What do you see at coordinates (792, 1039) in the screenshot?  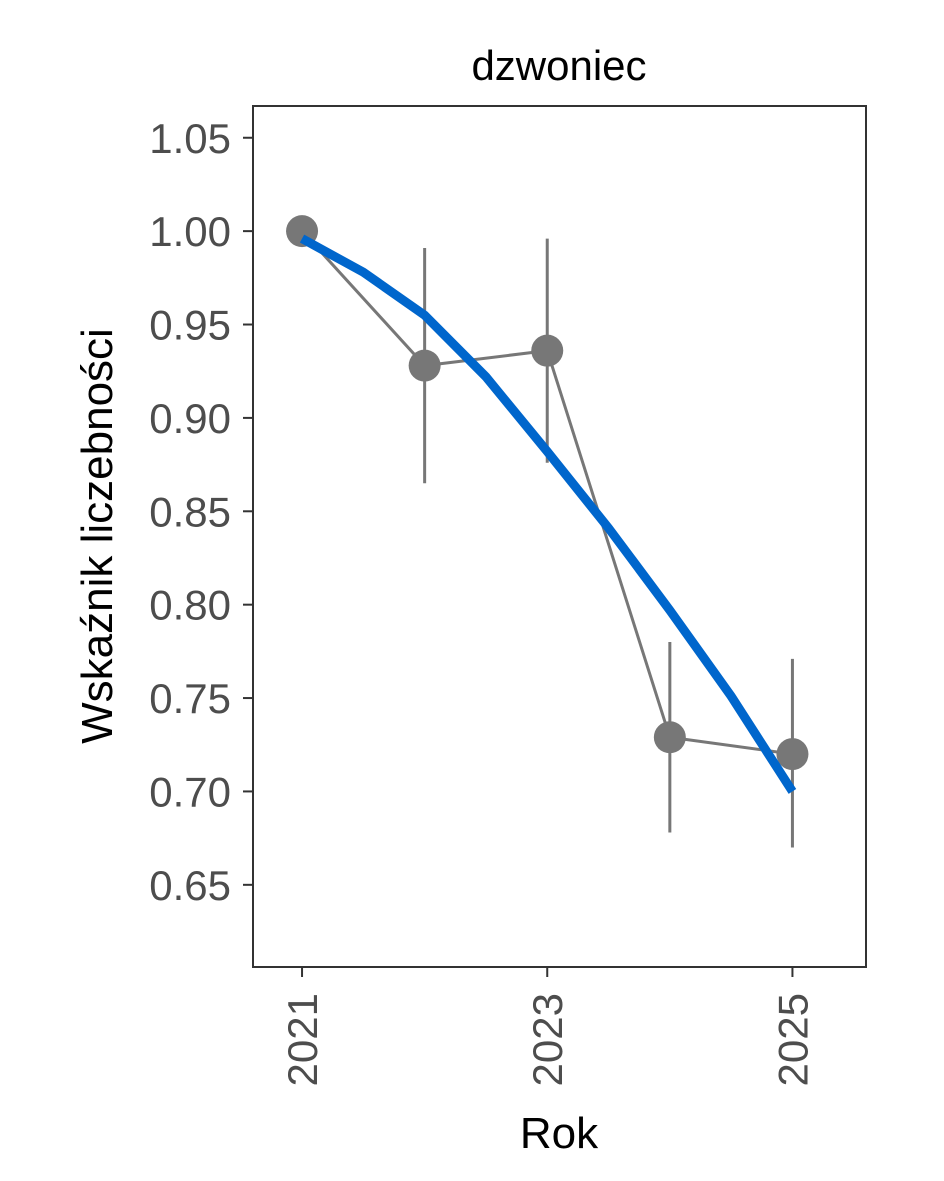 I see `x-tick-label: 2025` at bounding box center [792, 1039].